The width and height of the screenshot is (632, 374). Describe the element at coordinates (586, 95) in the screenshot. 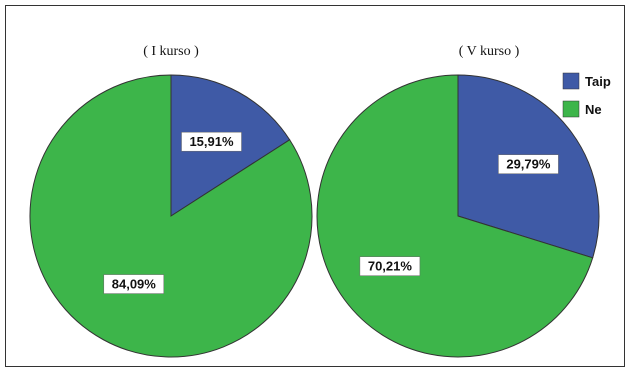

I see `legend: Taip Ne` at that location.